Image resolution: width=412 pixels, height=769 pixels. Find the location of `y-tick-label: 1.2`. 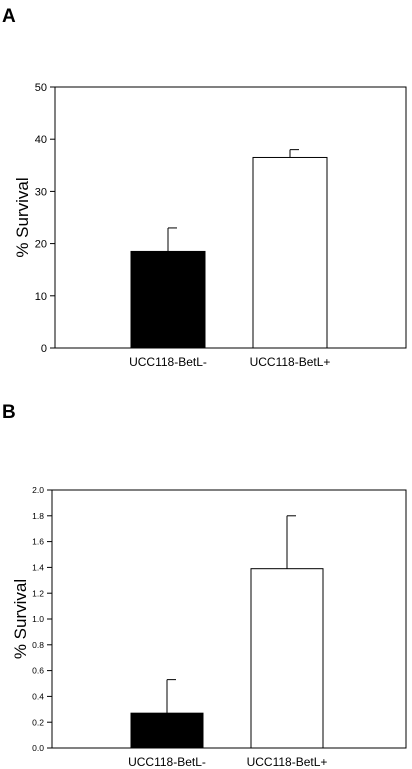

y-tick-label: 1.2 is located at coordinates (38, 593).